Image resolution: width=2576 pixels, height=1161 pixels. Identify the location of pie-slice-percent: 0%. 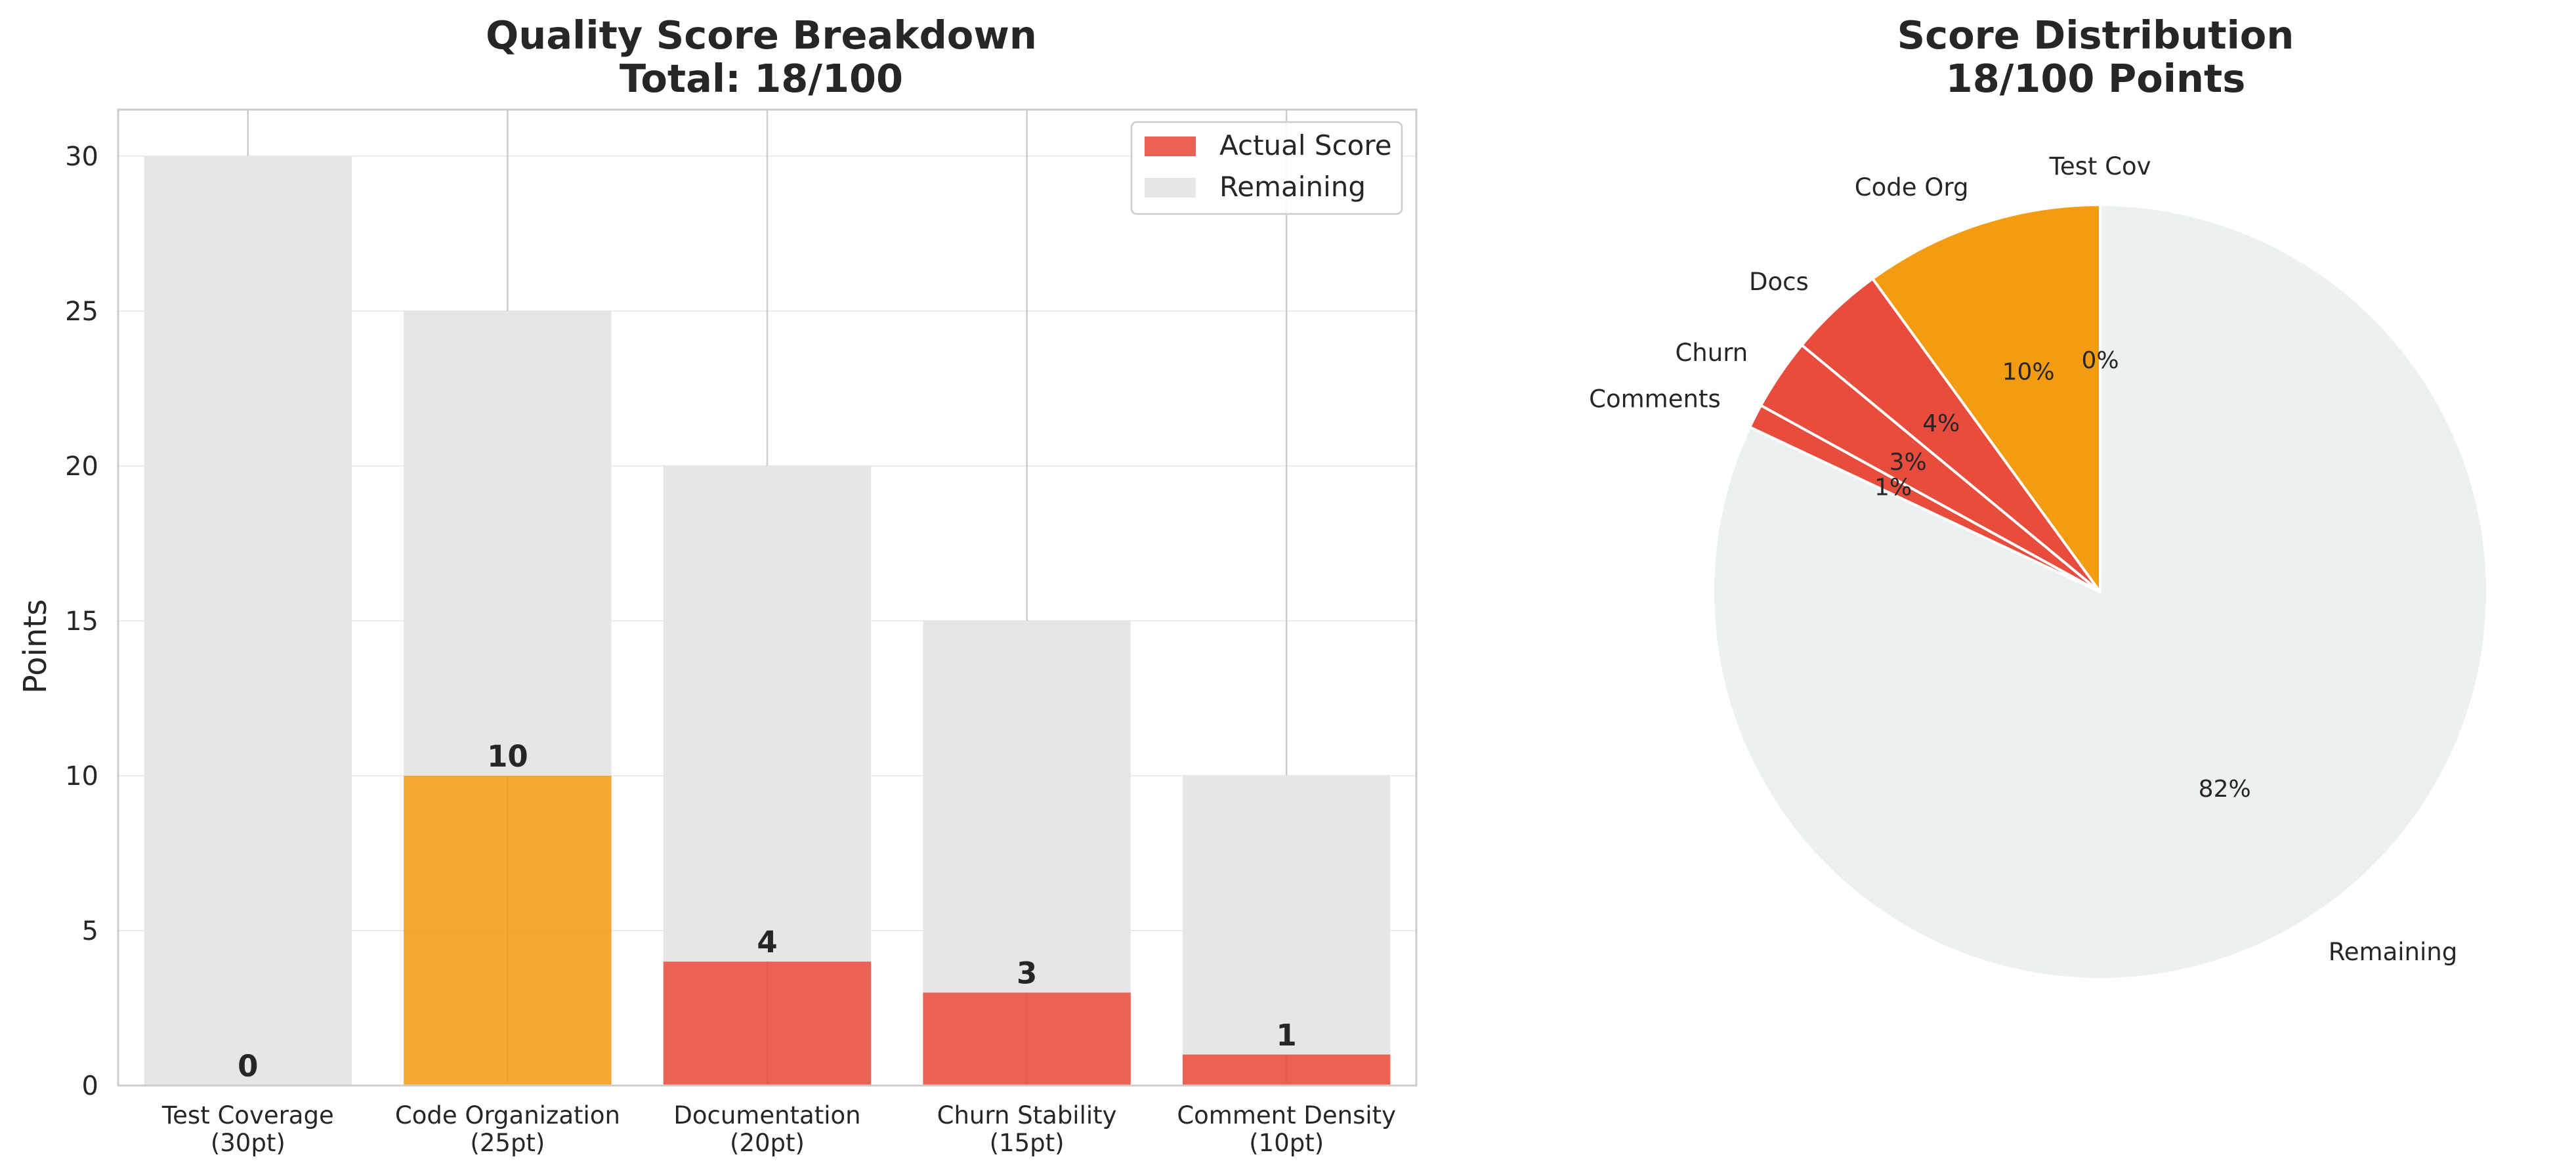
(2100, 360).